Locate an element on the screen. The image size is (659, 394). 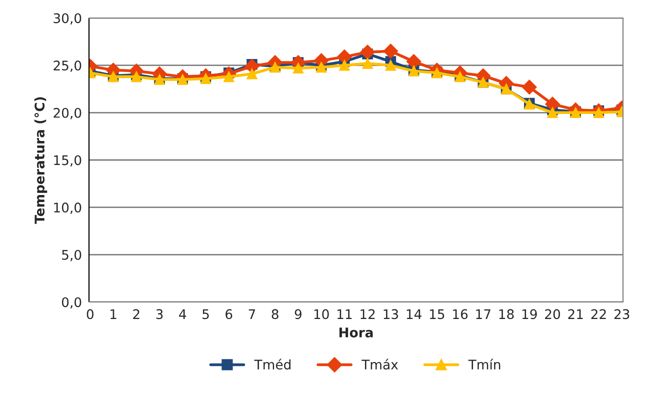
y-tick-label: 0,0 is located at coordinates (72, 303).